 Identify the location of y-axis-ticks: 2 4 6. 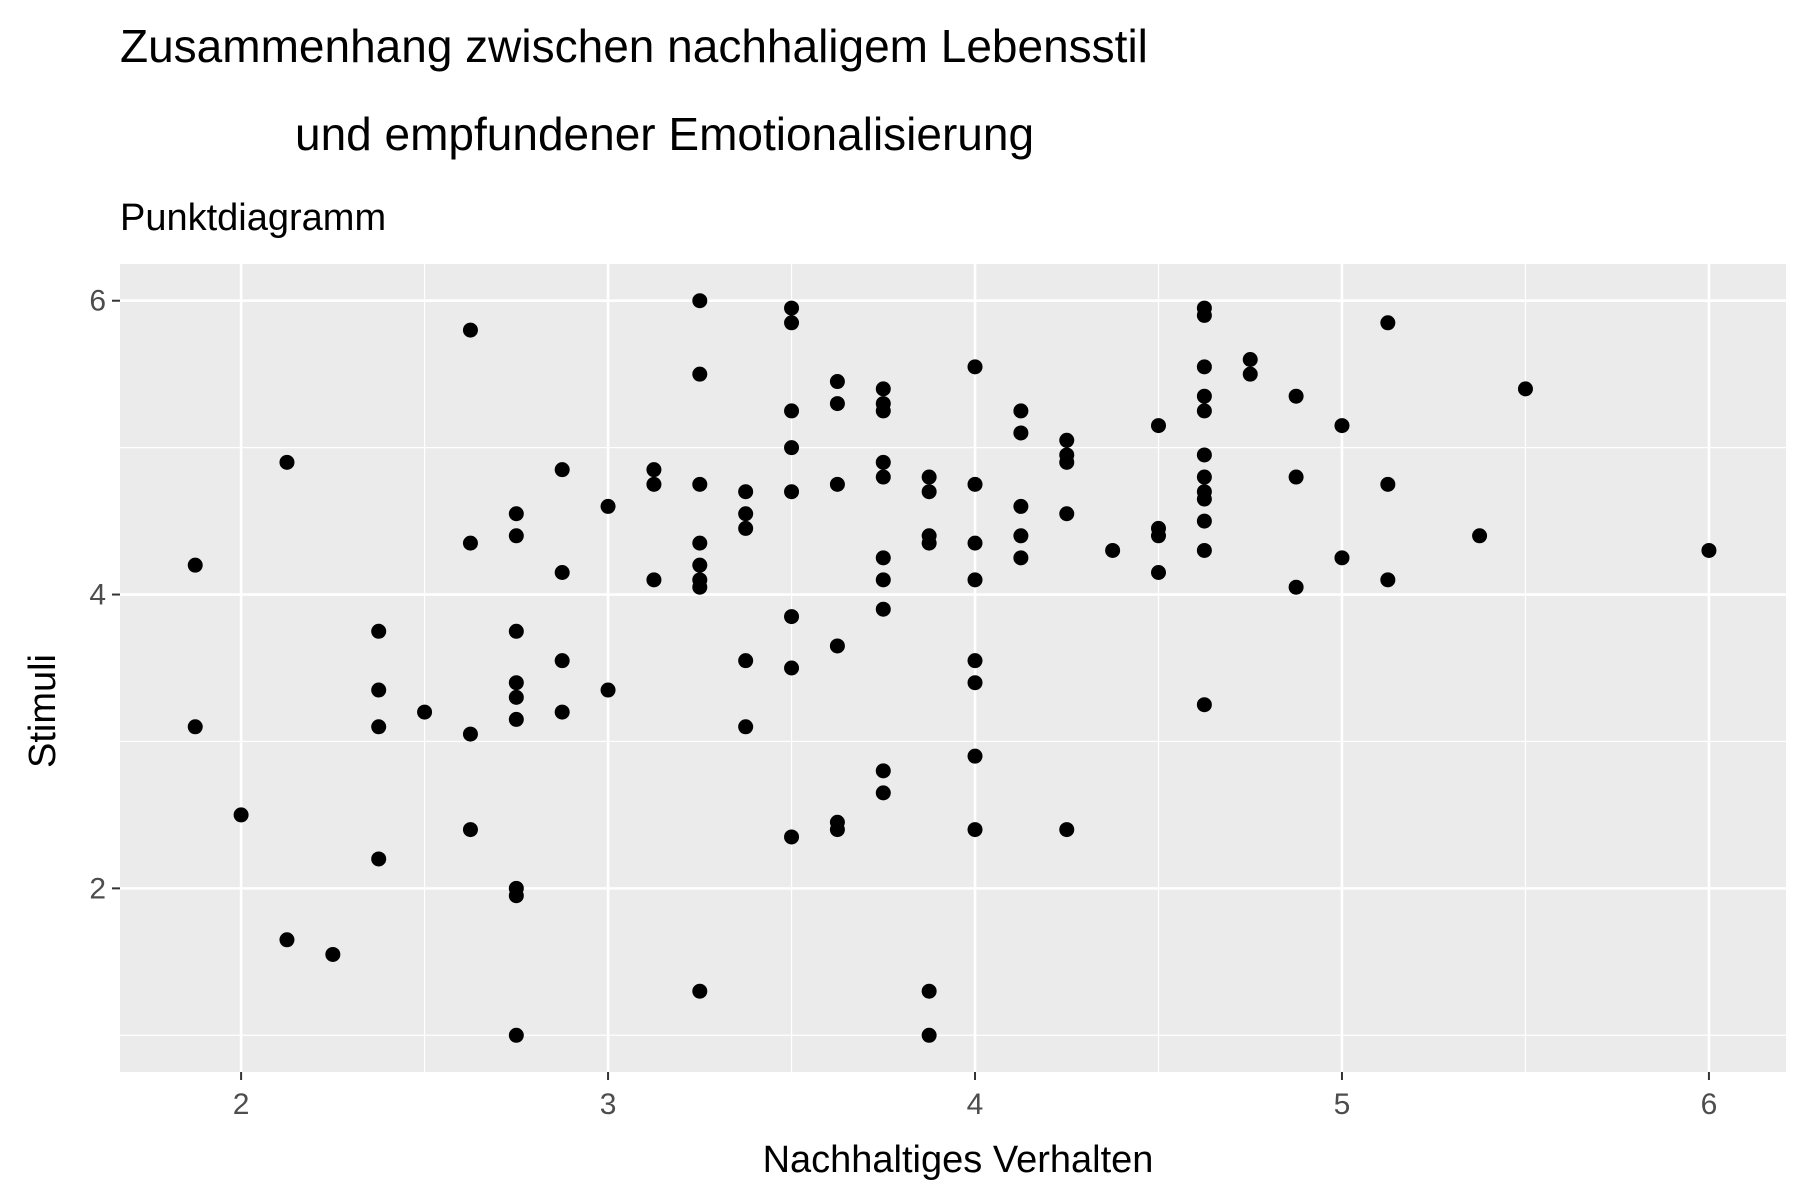
(104, 595).